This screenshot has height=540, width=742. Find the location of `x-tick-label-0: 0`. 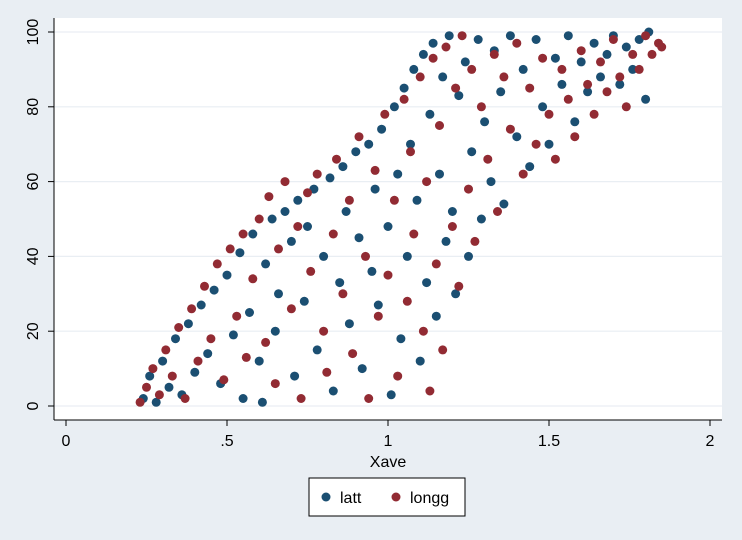

x-tick-label-0: 0 is located at coordinates (66, 441).